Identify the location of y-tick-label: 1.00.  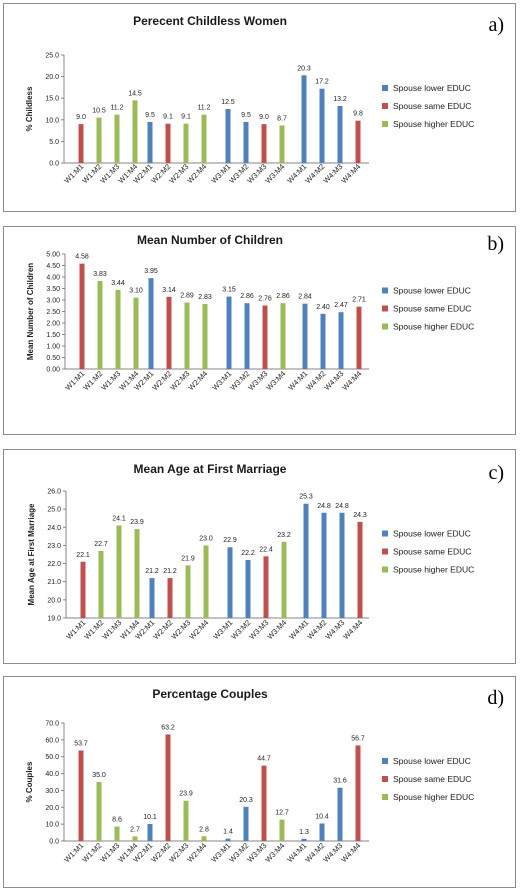
(53, 347).